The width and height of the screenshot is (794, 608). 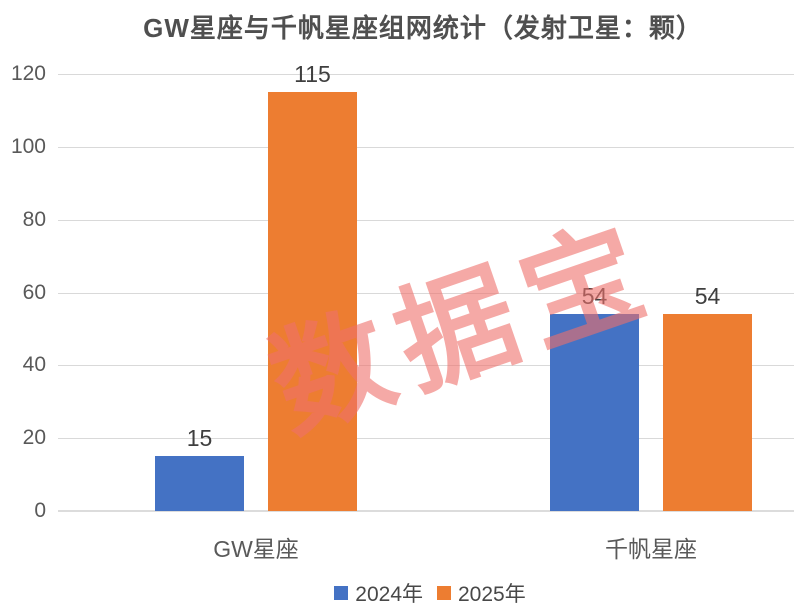 I want to click on y-axis-tick-60: 60, so click(x=34, y=292).